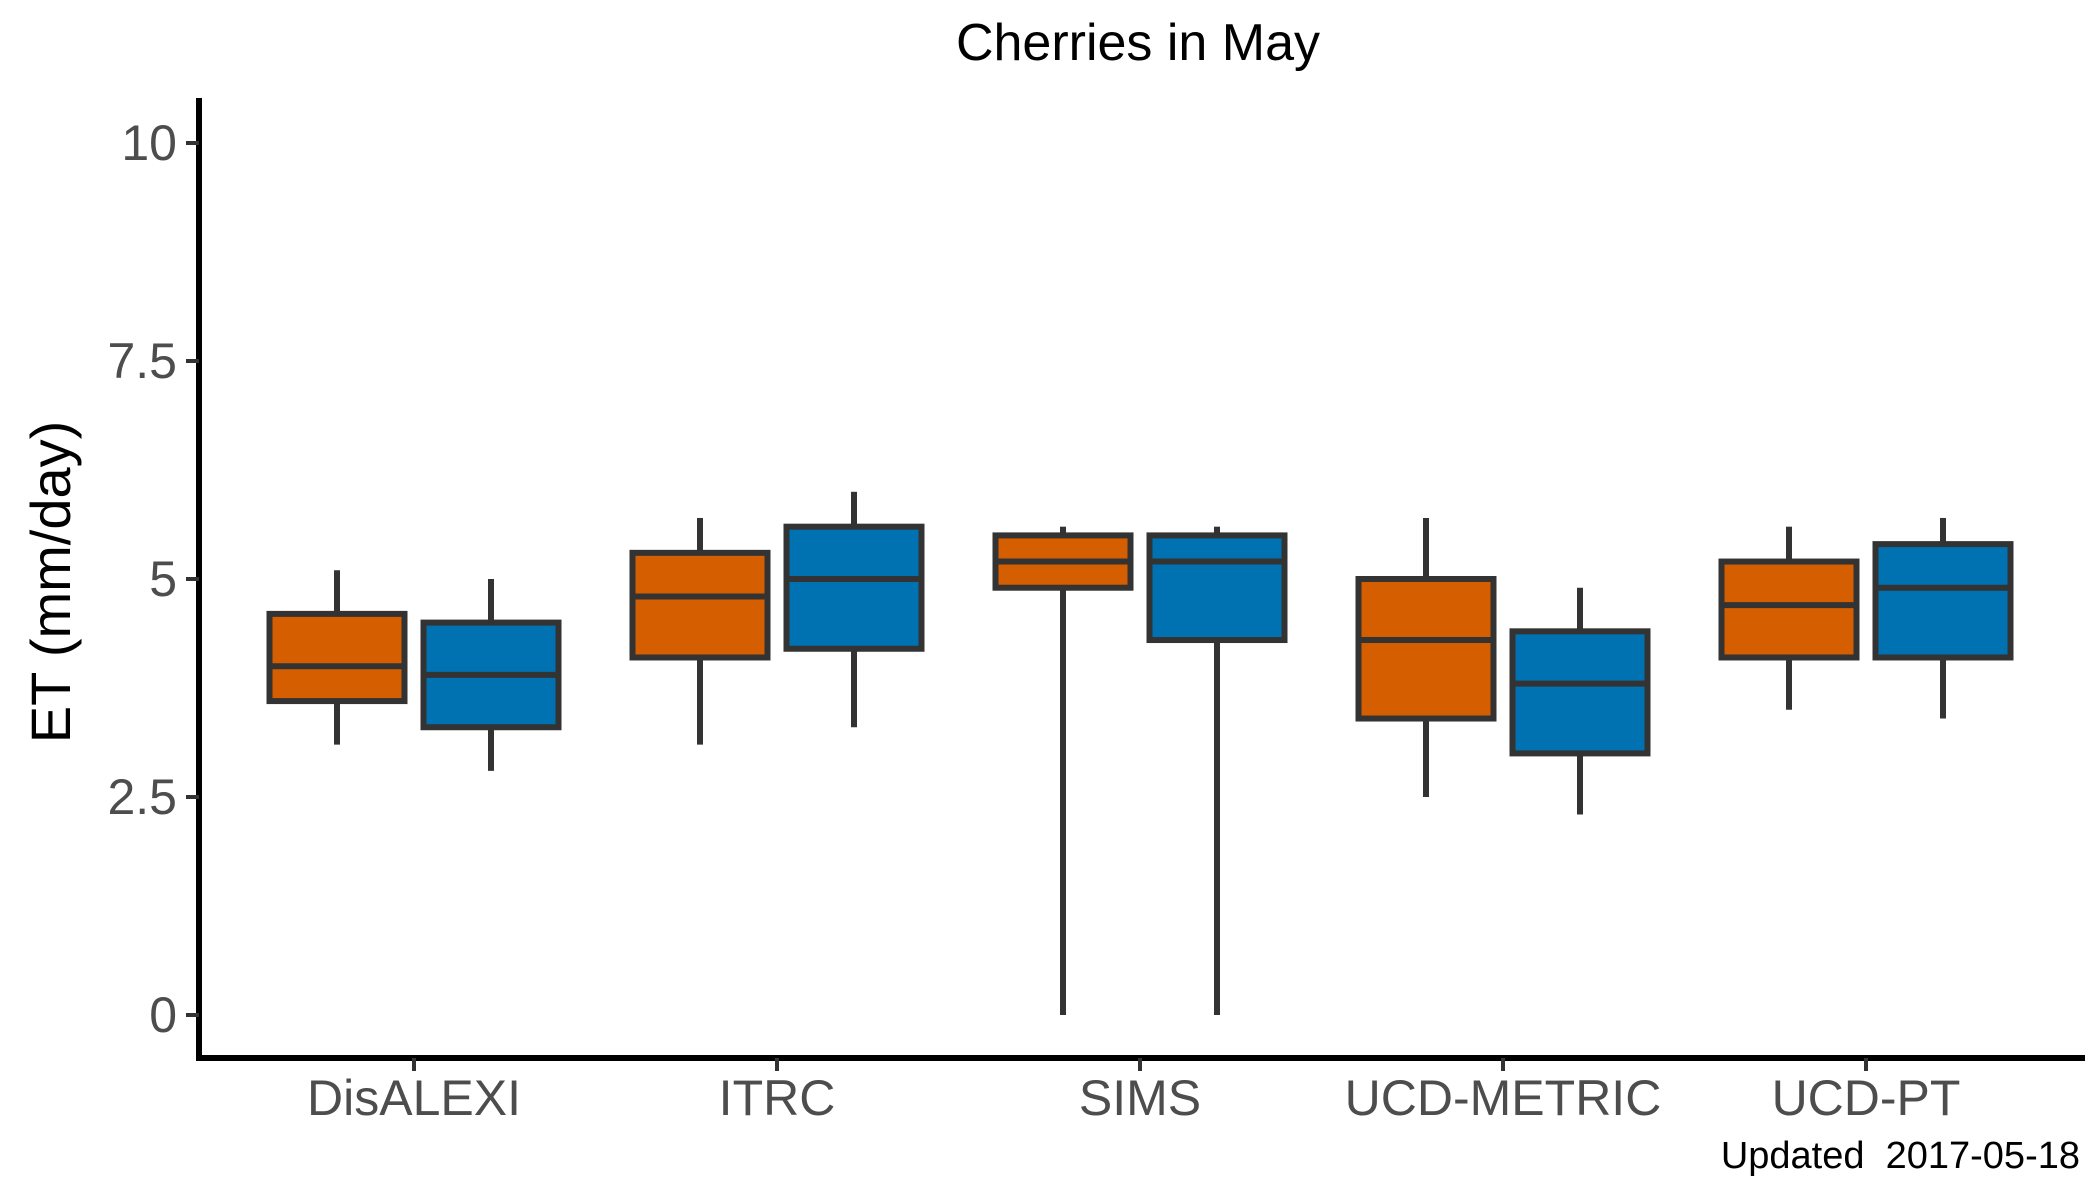 The image size is (2100, 1200). What do you see at coordinates (414, 1098) in the screenshot?
I see `x-tick-label: DisALEXI` at bounding box center [414, 1098].